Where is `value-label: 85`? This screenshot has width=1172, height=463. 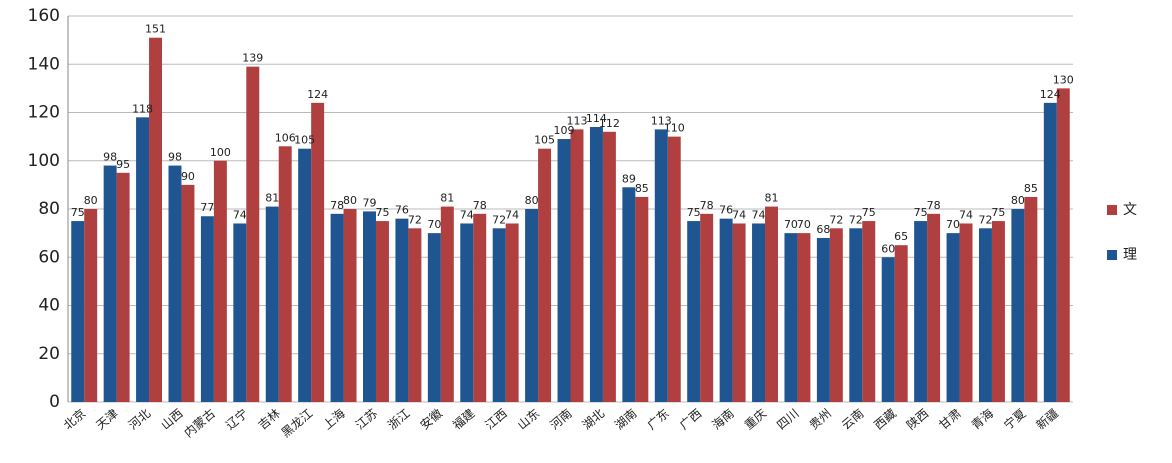
value-label: 85 is located at coordinates (1031, 188).